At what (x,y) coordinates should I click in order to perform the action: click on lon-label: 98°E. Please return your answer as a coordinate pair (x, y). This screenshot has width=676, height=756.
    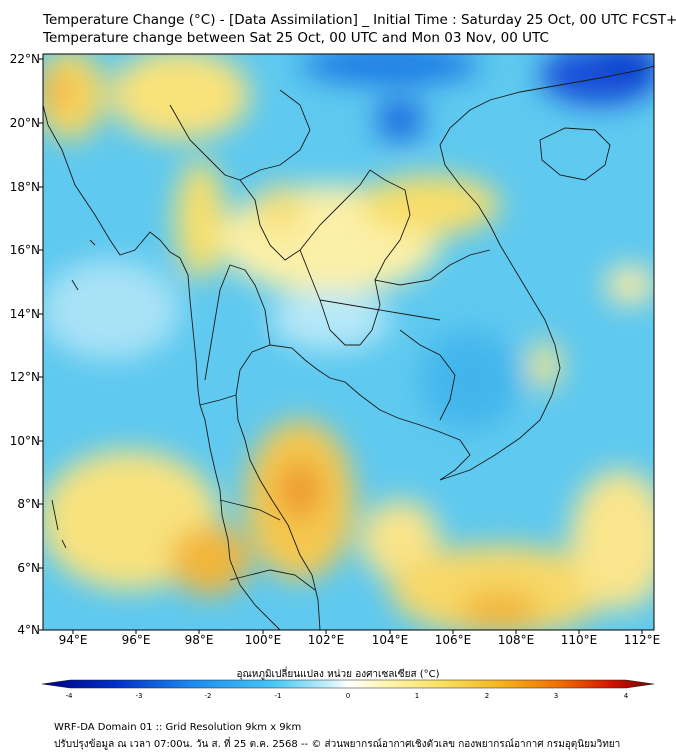
    Looking at the image, I should click on (199, 640).